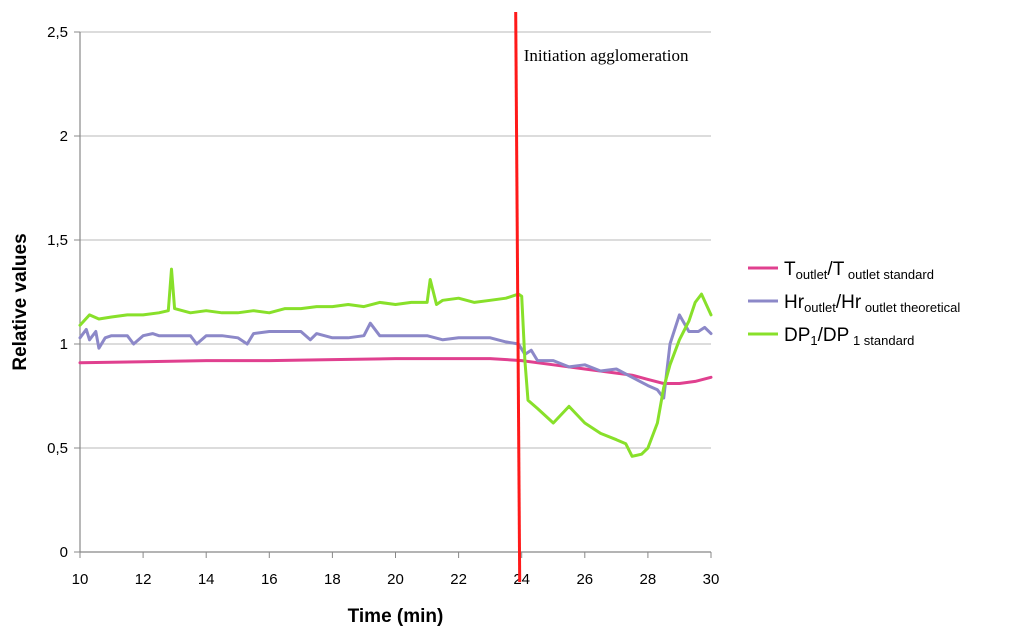 This screenshot has height=630, width=1016. What do you see at coordinates (64, 344) in the screenshot?
I see `y-tick-label: 1` at bounding box center [64, 344].